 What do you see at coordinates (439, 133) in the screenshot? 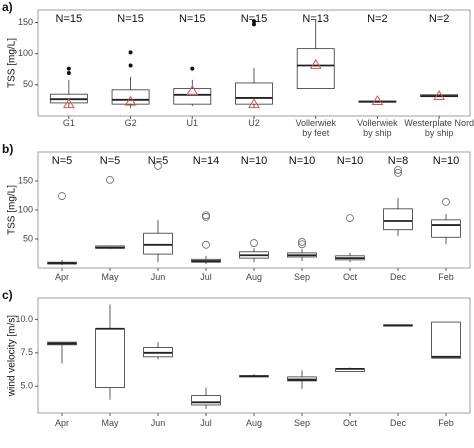
I see `x-tick-line: by ship` at bounding box center [439, 133].